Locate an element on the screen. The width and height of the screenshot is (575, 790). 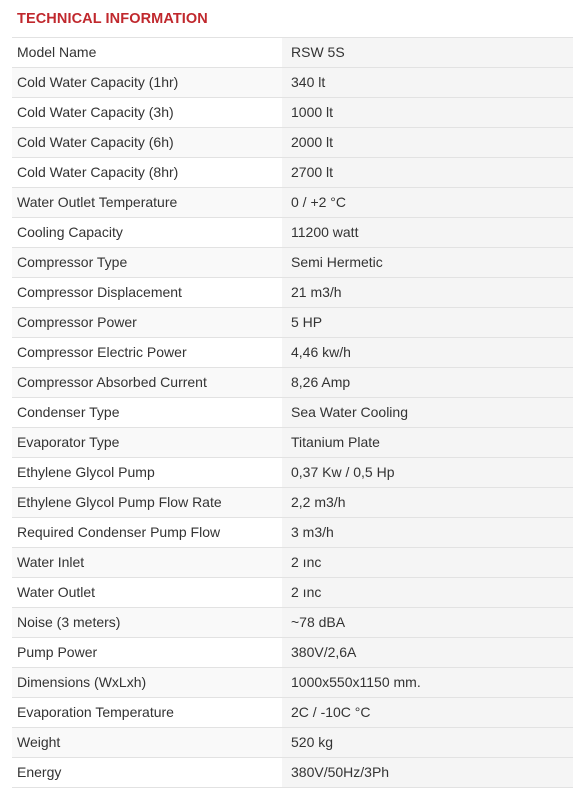
table-row: Ethylene Glycol Pump Flow Rate 2,2 m3/h is located at coordinates (292, 502).